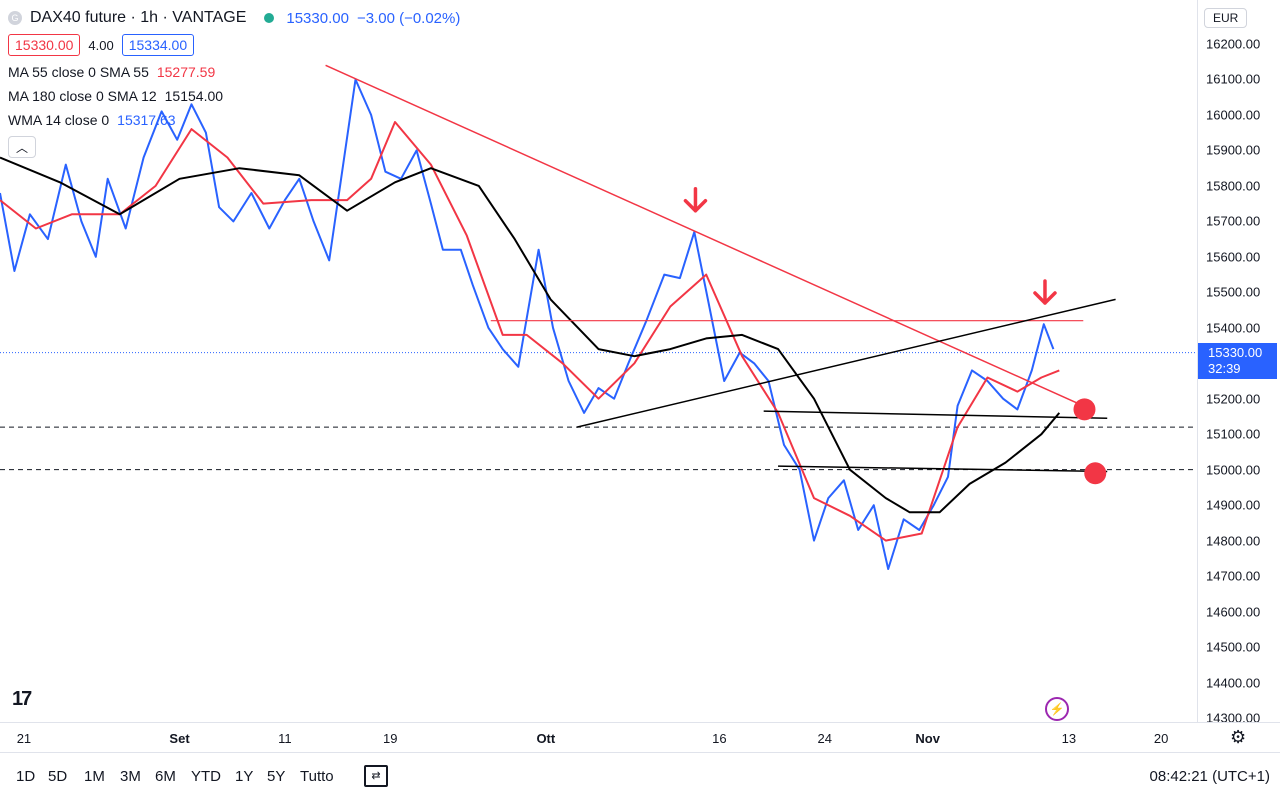  Describe the element at coordinates (130, 776) in the screenshot. I see `timeframe-button-3m: 3M` at that location.